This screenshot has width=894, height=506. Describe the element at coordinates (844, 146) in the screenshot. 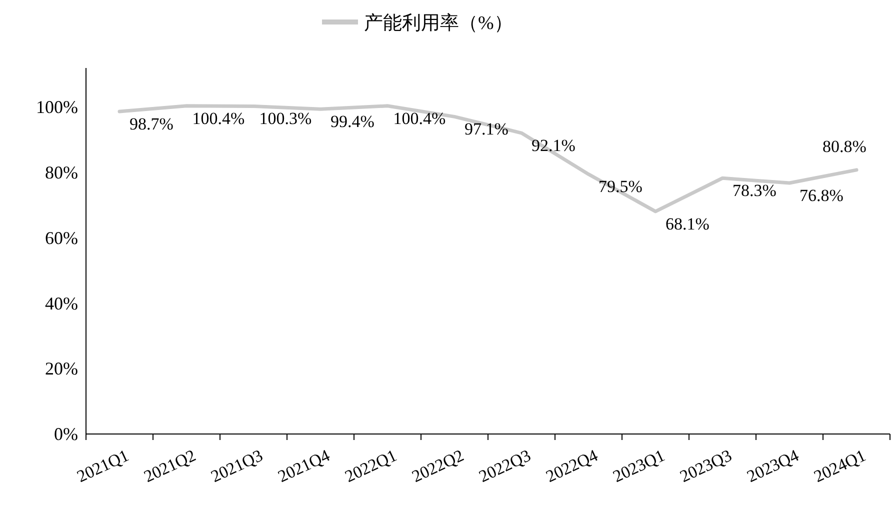

I see `text: 80.8%` at that location.